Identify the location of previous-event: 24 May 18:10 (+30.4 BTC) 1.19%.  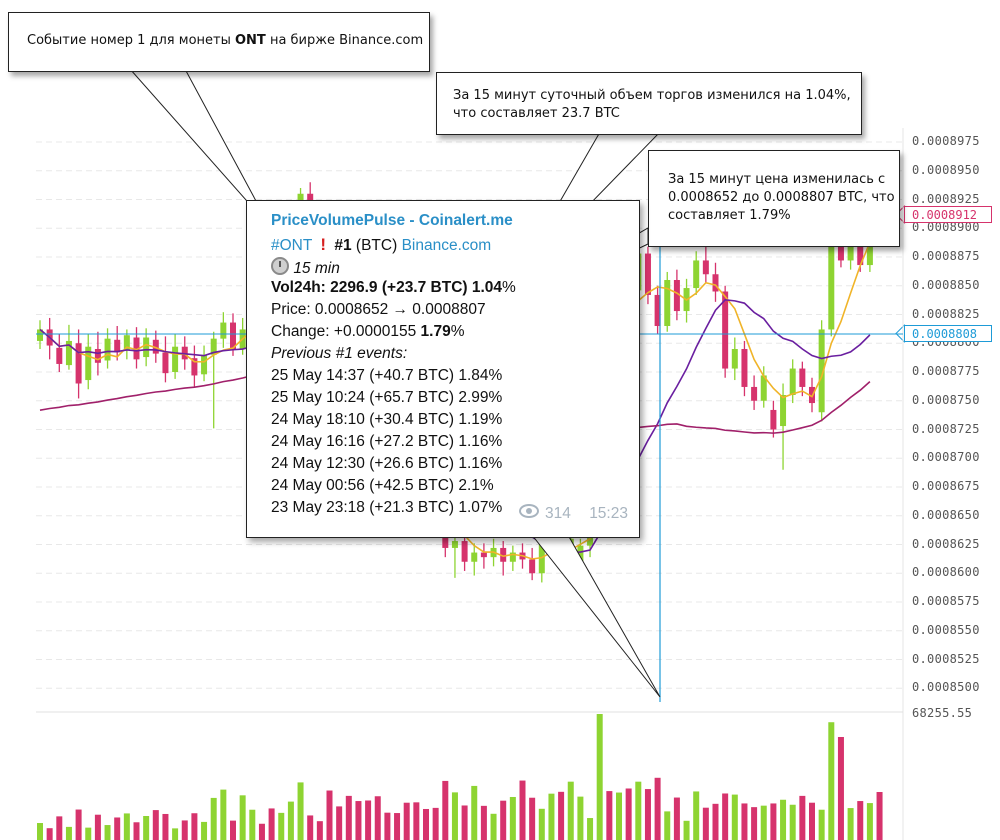
(387, 419).